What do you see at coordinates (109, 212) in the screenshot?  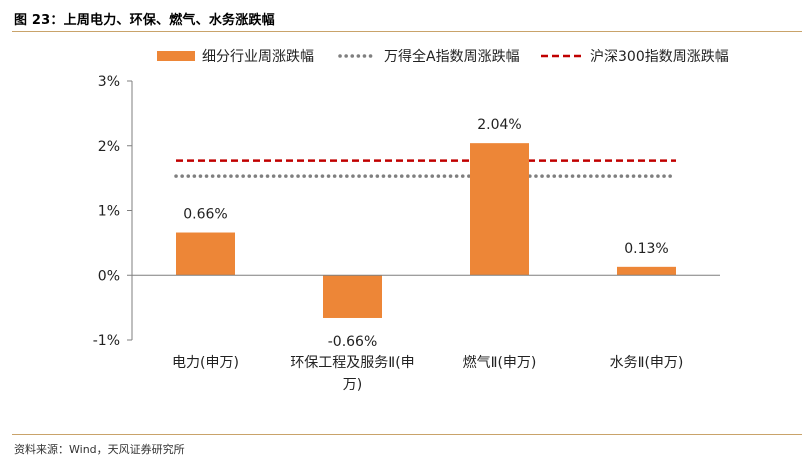 I see `y-tick-label: 1%` at bounding box center [109, 212].